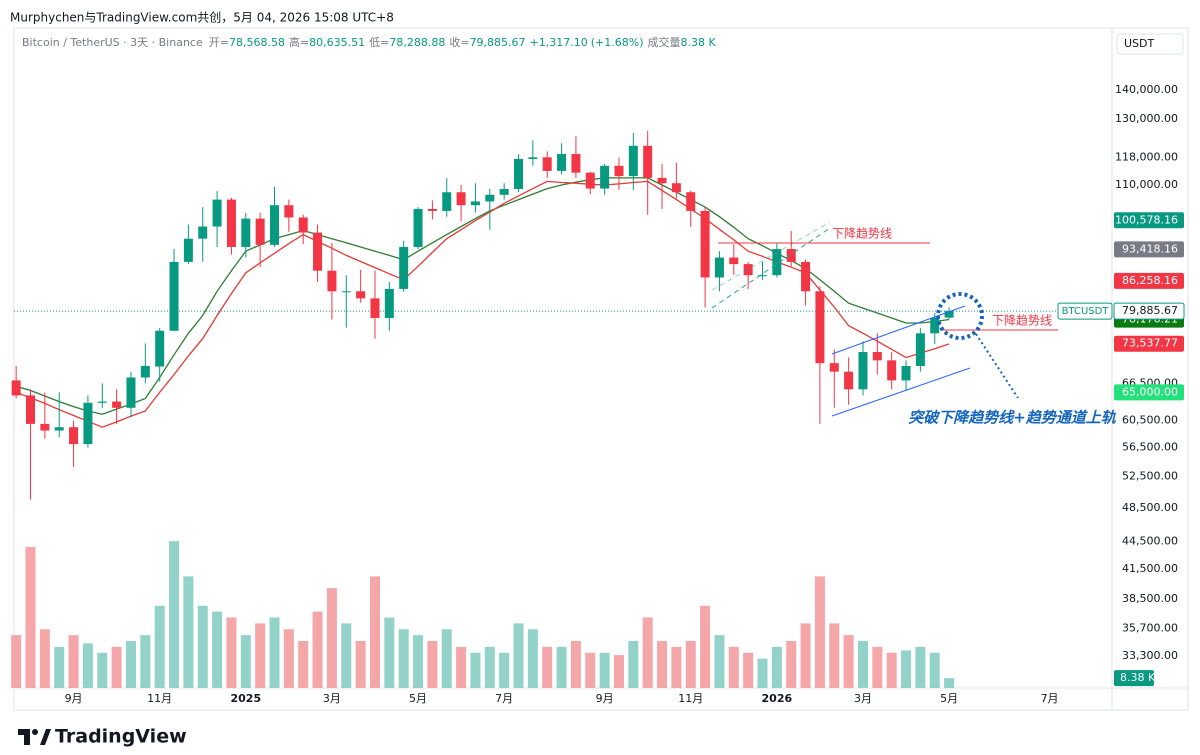  I want to click on currency-button, so click(1150, 44).